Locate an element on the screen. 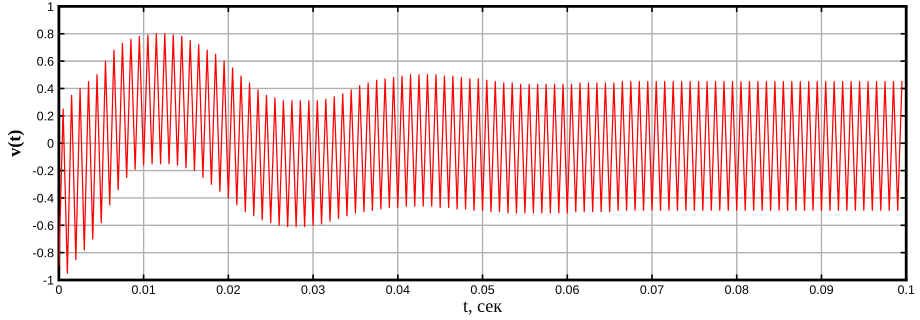  x-tick-label: 0.06 is located at coordinates (567, 289).